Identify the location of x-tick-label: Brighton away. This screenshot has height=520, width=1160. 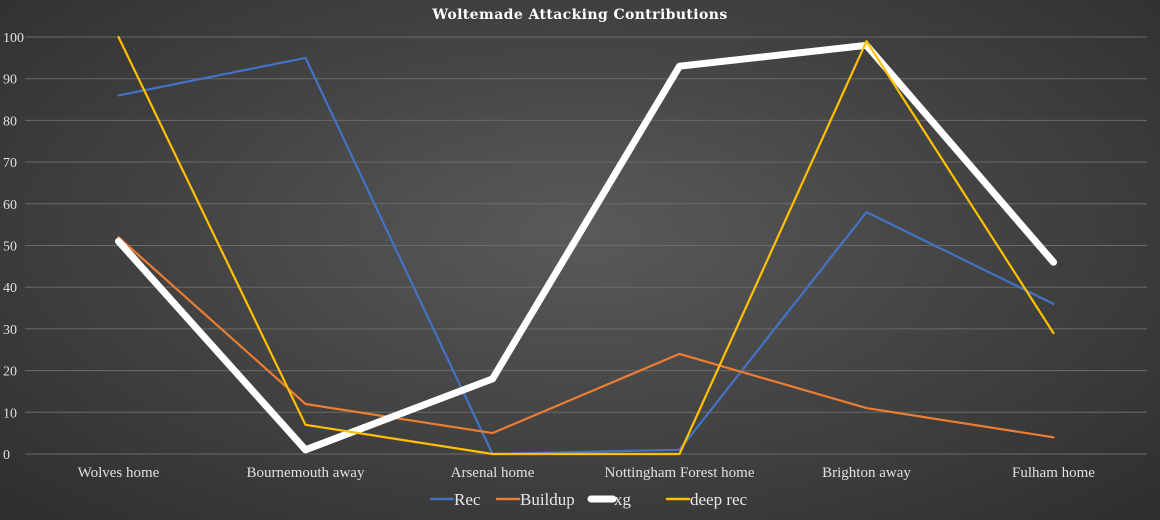
(866, 473).